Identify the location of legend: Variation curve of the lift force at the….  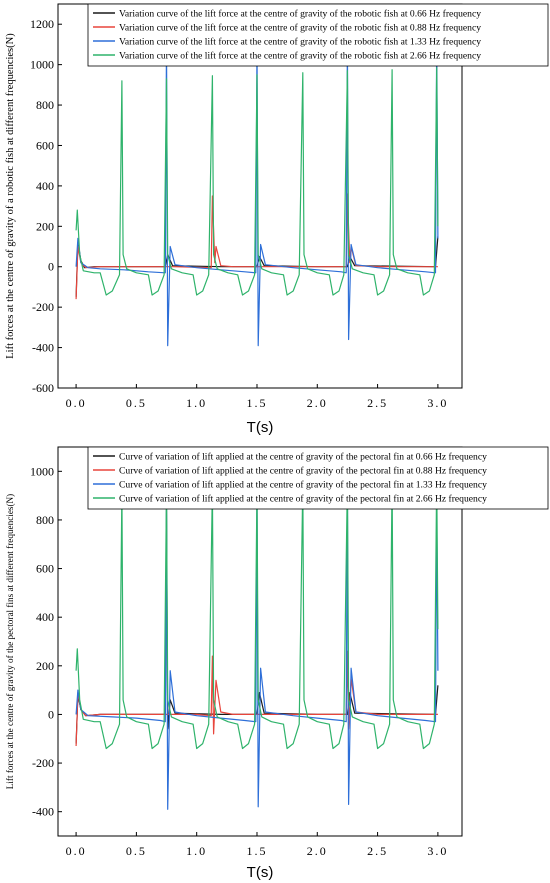
(318, 35).